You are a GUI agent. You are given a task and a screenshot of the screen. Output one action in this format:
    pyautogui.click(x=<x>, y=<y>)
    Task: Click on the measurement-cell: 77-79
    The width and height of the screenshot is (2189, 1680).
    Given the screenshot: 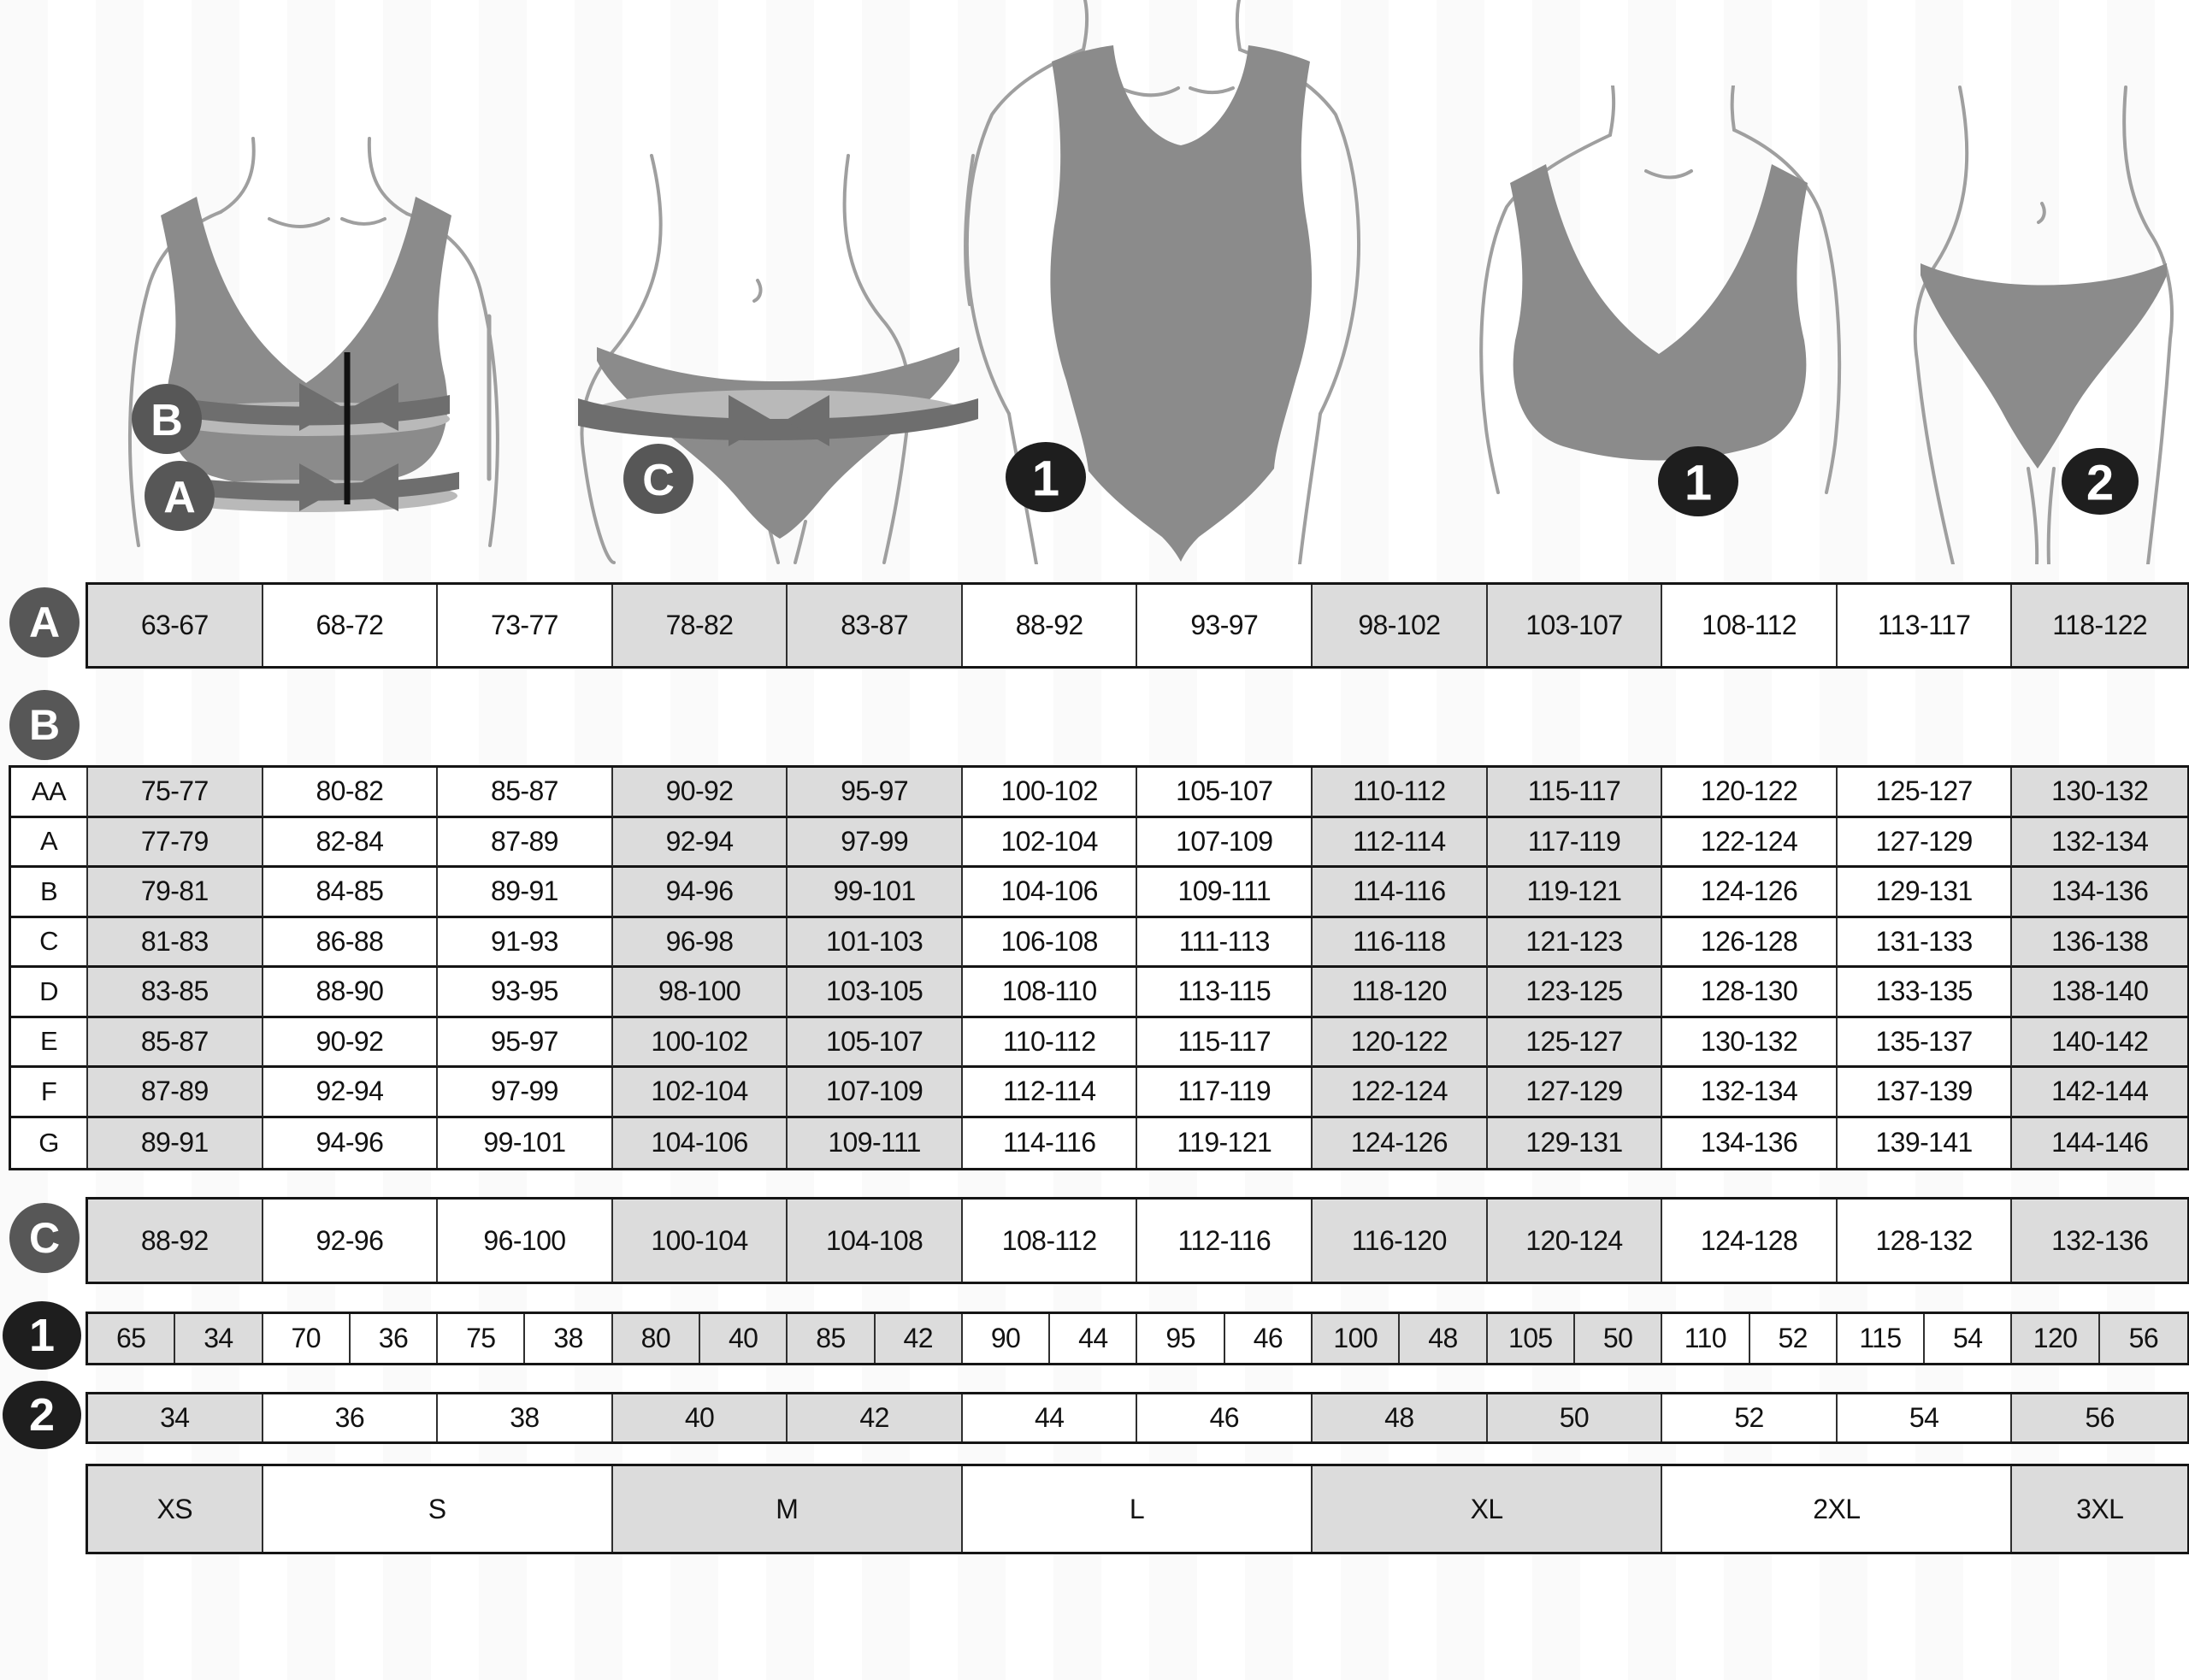 What is the action you would take?
    pyautogui.click(x=175, y=842)
    